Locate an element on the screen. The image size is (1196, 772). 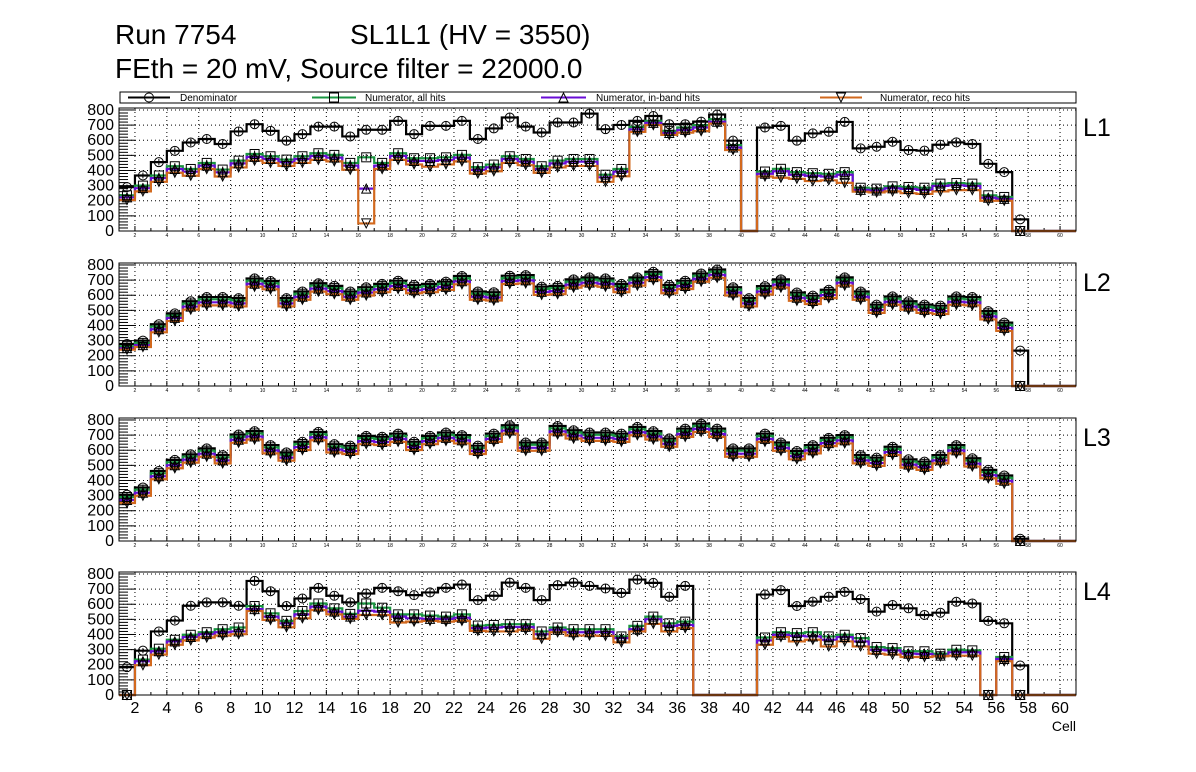
chamber-title: SL1L1 (HV = 3550) is located at coordinates (470, 34).